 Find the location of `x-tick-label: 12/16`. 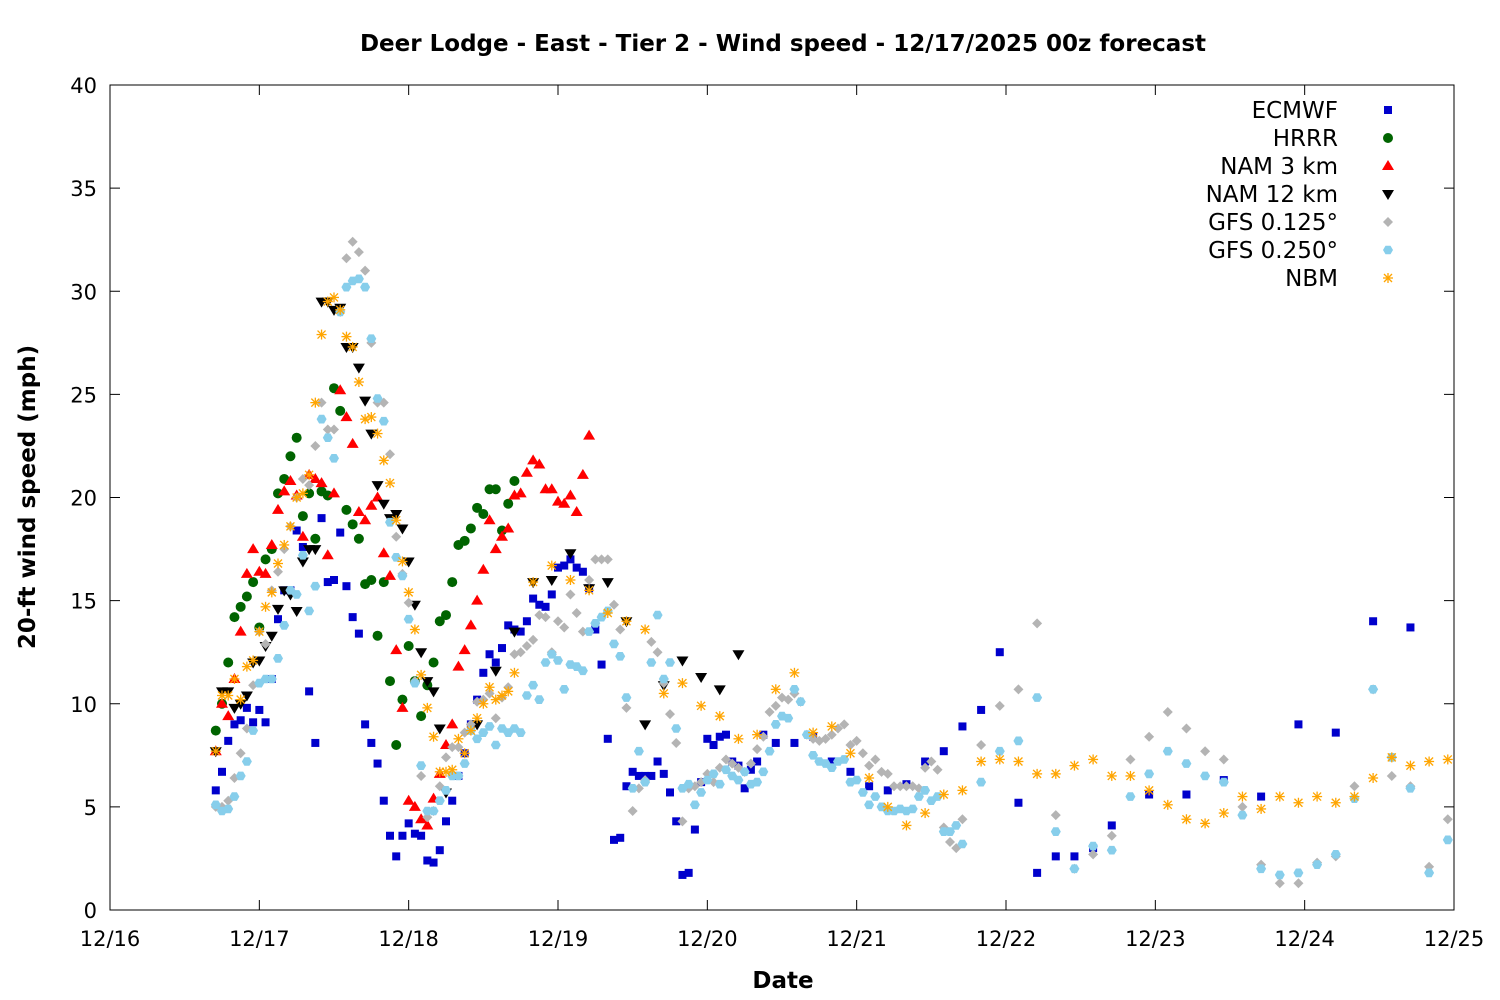

x-tick-label: 12/16 is located at coordinates (110, 939).